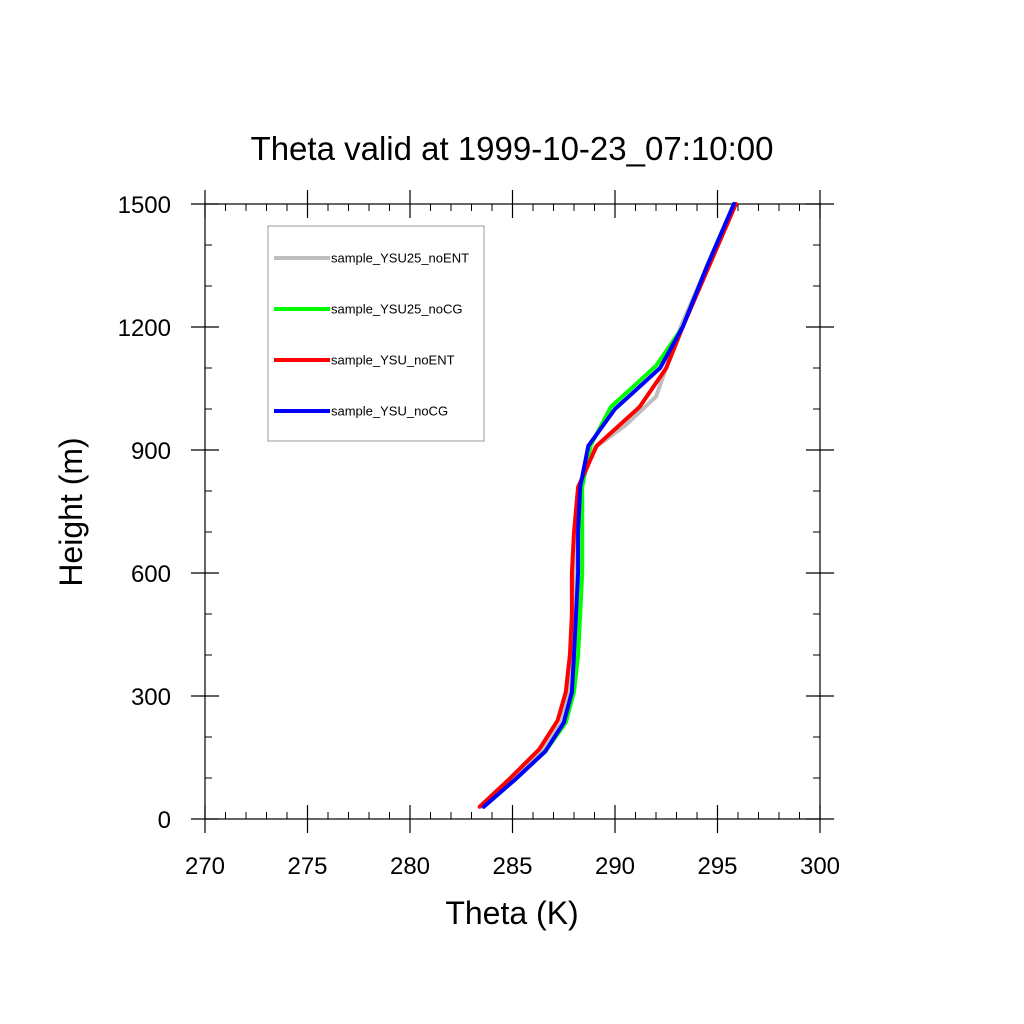 Image resolution: width=1024 pixels, height=1024 pixels. Describe the element at coordinates (615, 866) in the screenshot. I see `x-tick-label: 290` at that location.